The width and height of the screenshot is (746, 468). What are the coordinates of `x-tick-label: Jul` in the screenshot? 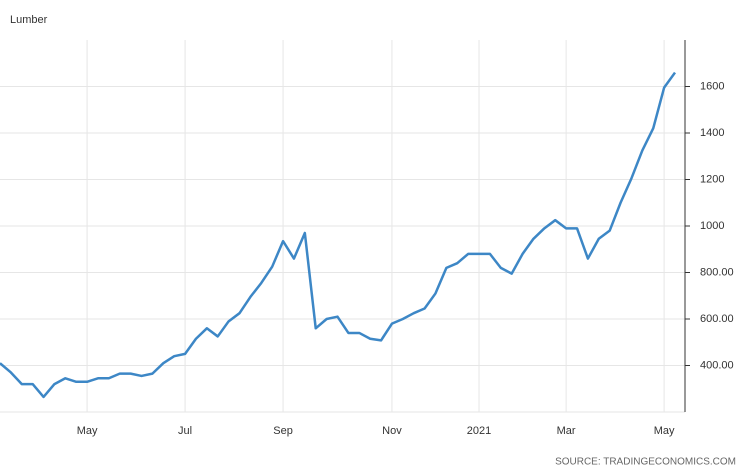 It's located at (185, 431).